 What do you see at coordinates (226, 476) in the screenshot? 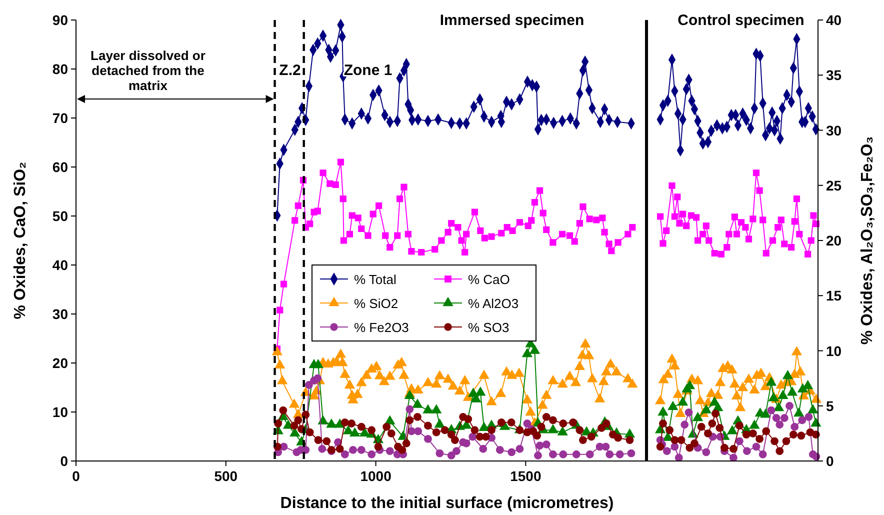
I see `x-tick-label: 500` at bounding box center [226, 476].